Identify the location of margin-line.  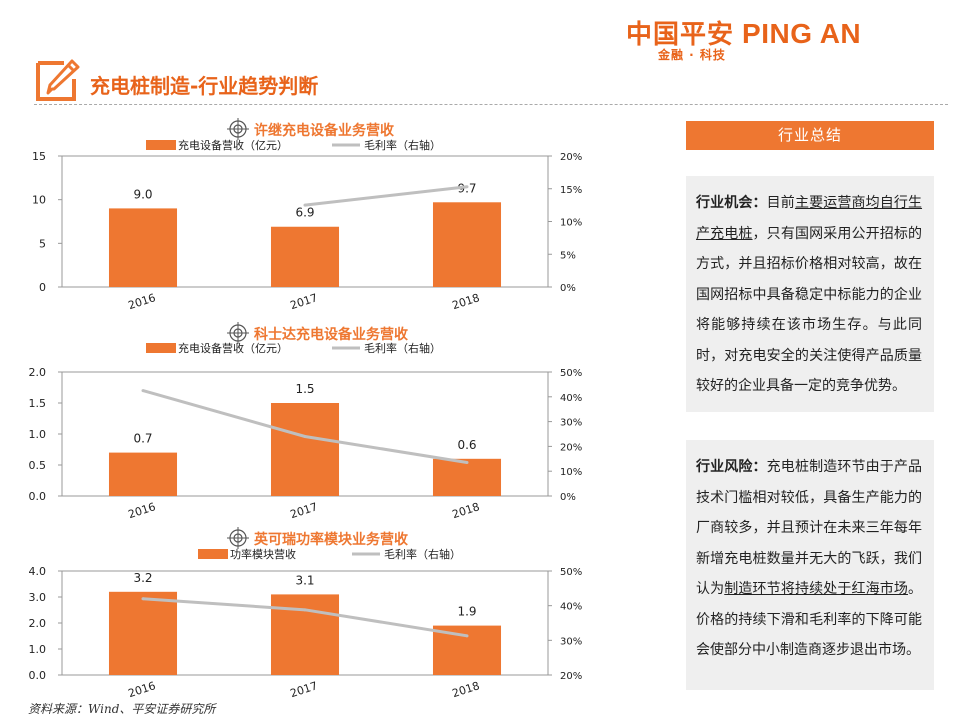
(386, 196).